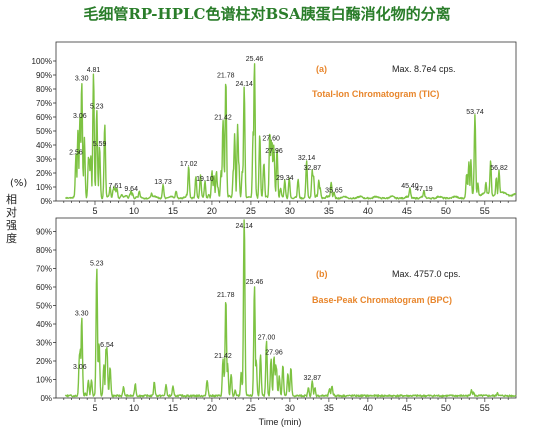 The width and height of the screenshot is (534, 432). I want to click on peak-label: 45.40, so click(410, 186).